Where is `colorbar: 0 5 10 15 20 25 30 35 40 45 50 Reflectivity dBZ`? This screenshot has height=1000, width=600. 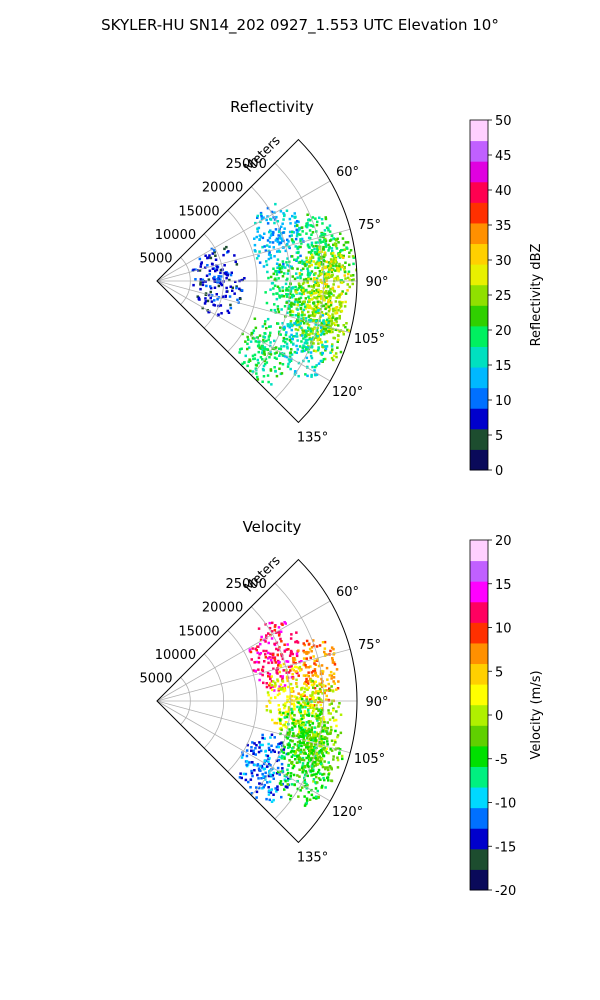
colorbar: 0 5 10 15 20 25 30 35 40 45 50 Reflectivity dBZ is located at coordinates (506, 296).